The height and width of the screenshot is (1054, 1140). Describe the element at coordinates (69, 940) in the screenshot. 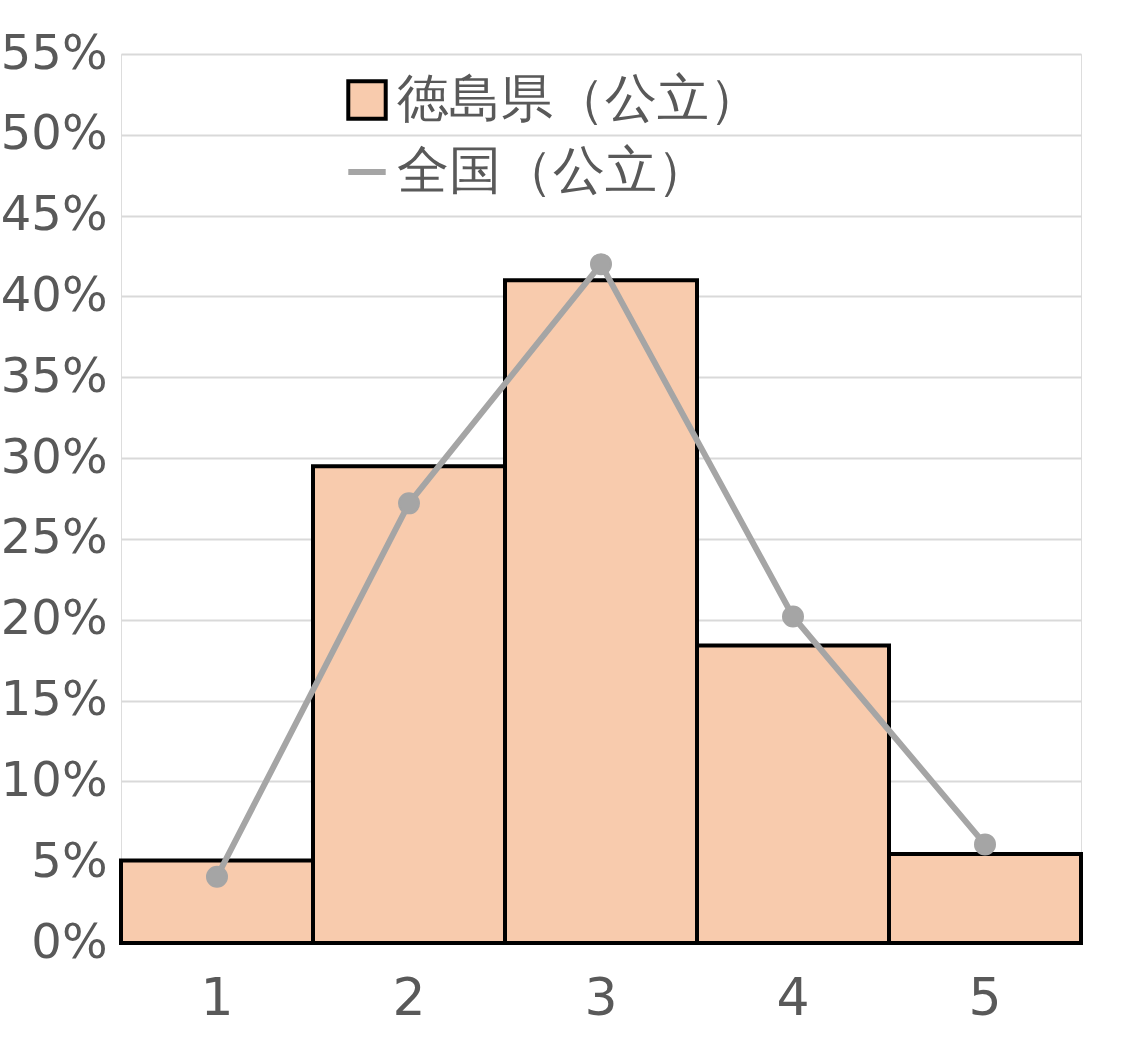

I see `y-tick-label: 0%` at that location.